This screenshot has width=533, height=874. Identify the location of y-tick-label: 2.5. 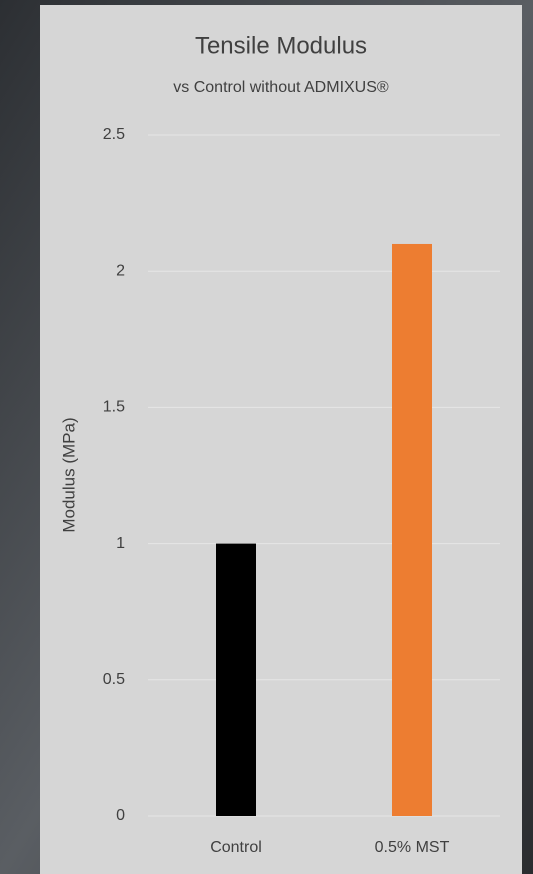
(114, 134).